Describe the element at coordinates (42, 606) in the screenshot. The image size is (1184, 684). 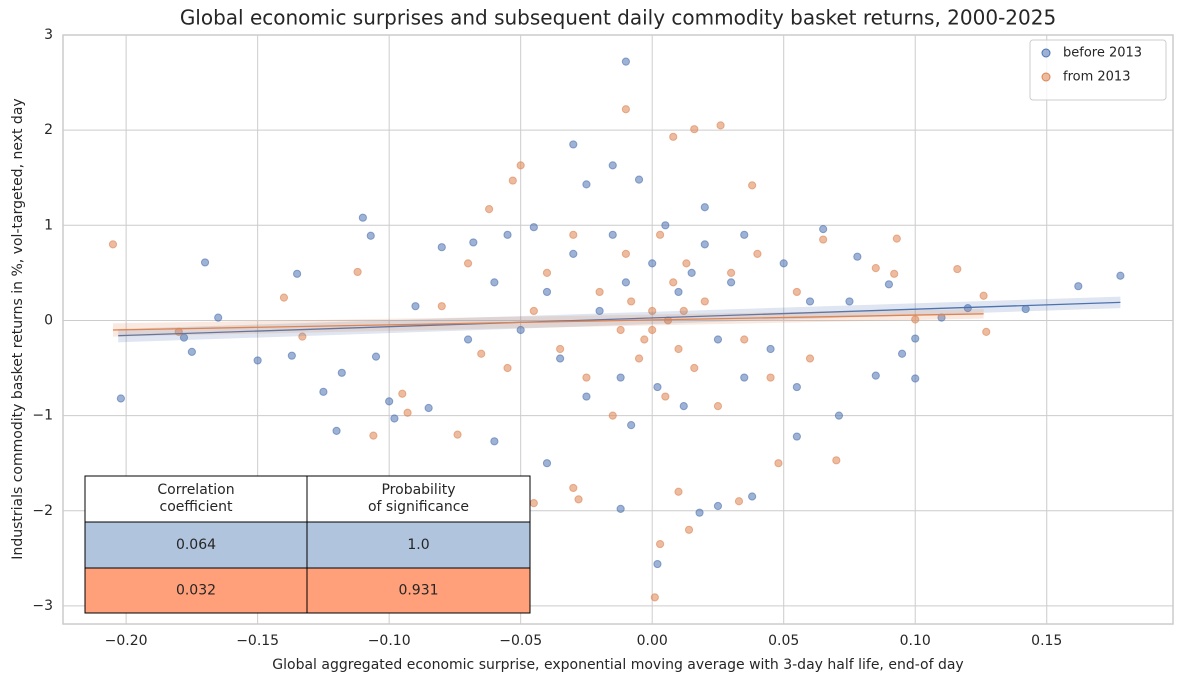
I see `y-tick-label: −3` at that location.